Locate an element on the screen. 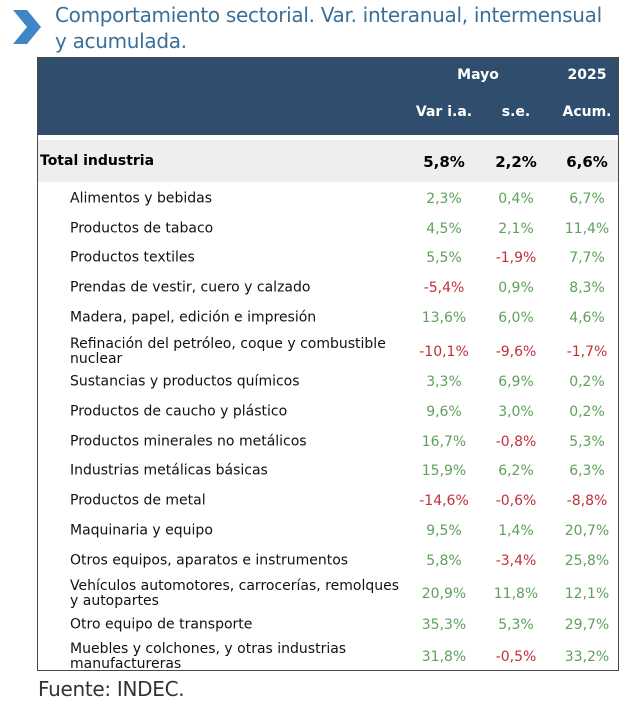 Image resolution: width=621 pixels, height=702 pixels. sector-label: Alimentos y bebidas is located at coordinates (141, 198).